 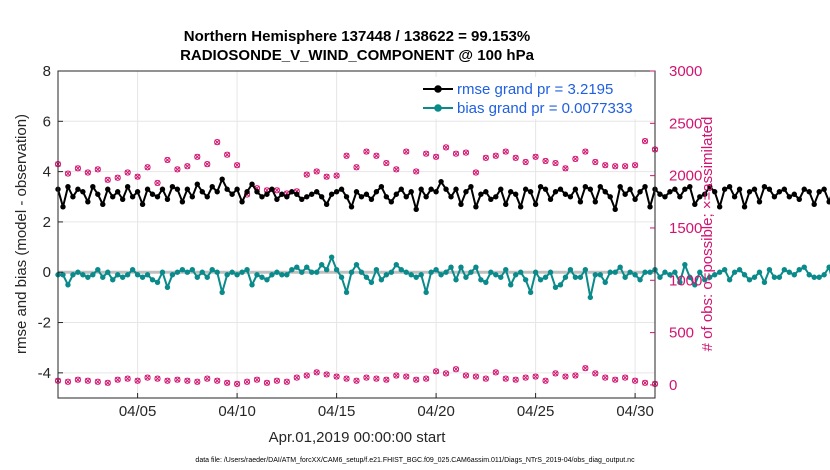 I want to click on x-axis-ticks: 04/05 04/10 04/15 04/20 04/25 04/30, so click(x=386, y=406).